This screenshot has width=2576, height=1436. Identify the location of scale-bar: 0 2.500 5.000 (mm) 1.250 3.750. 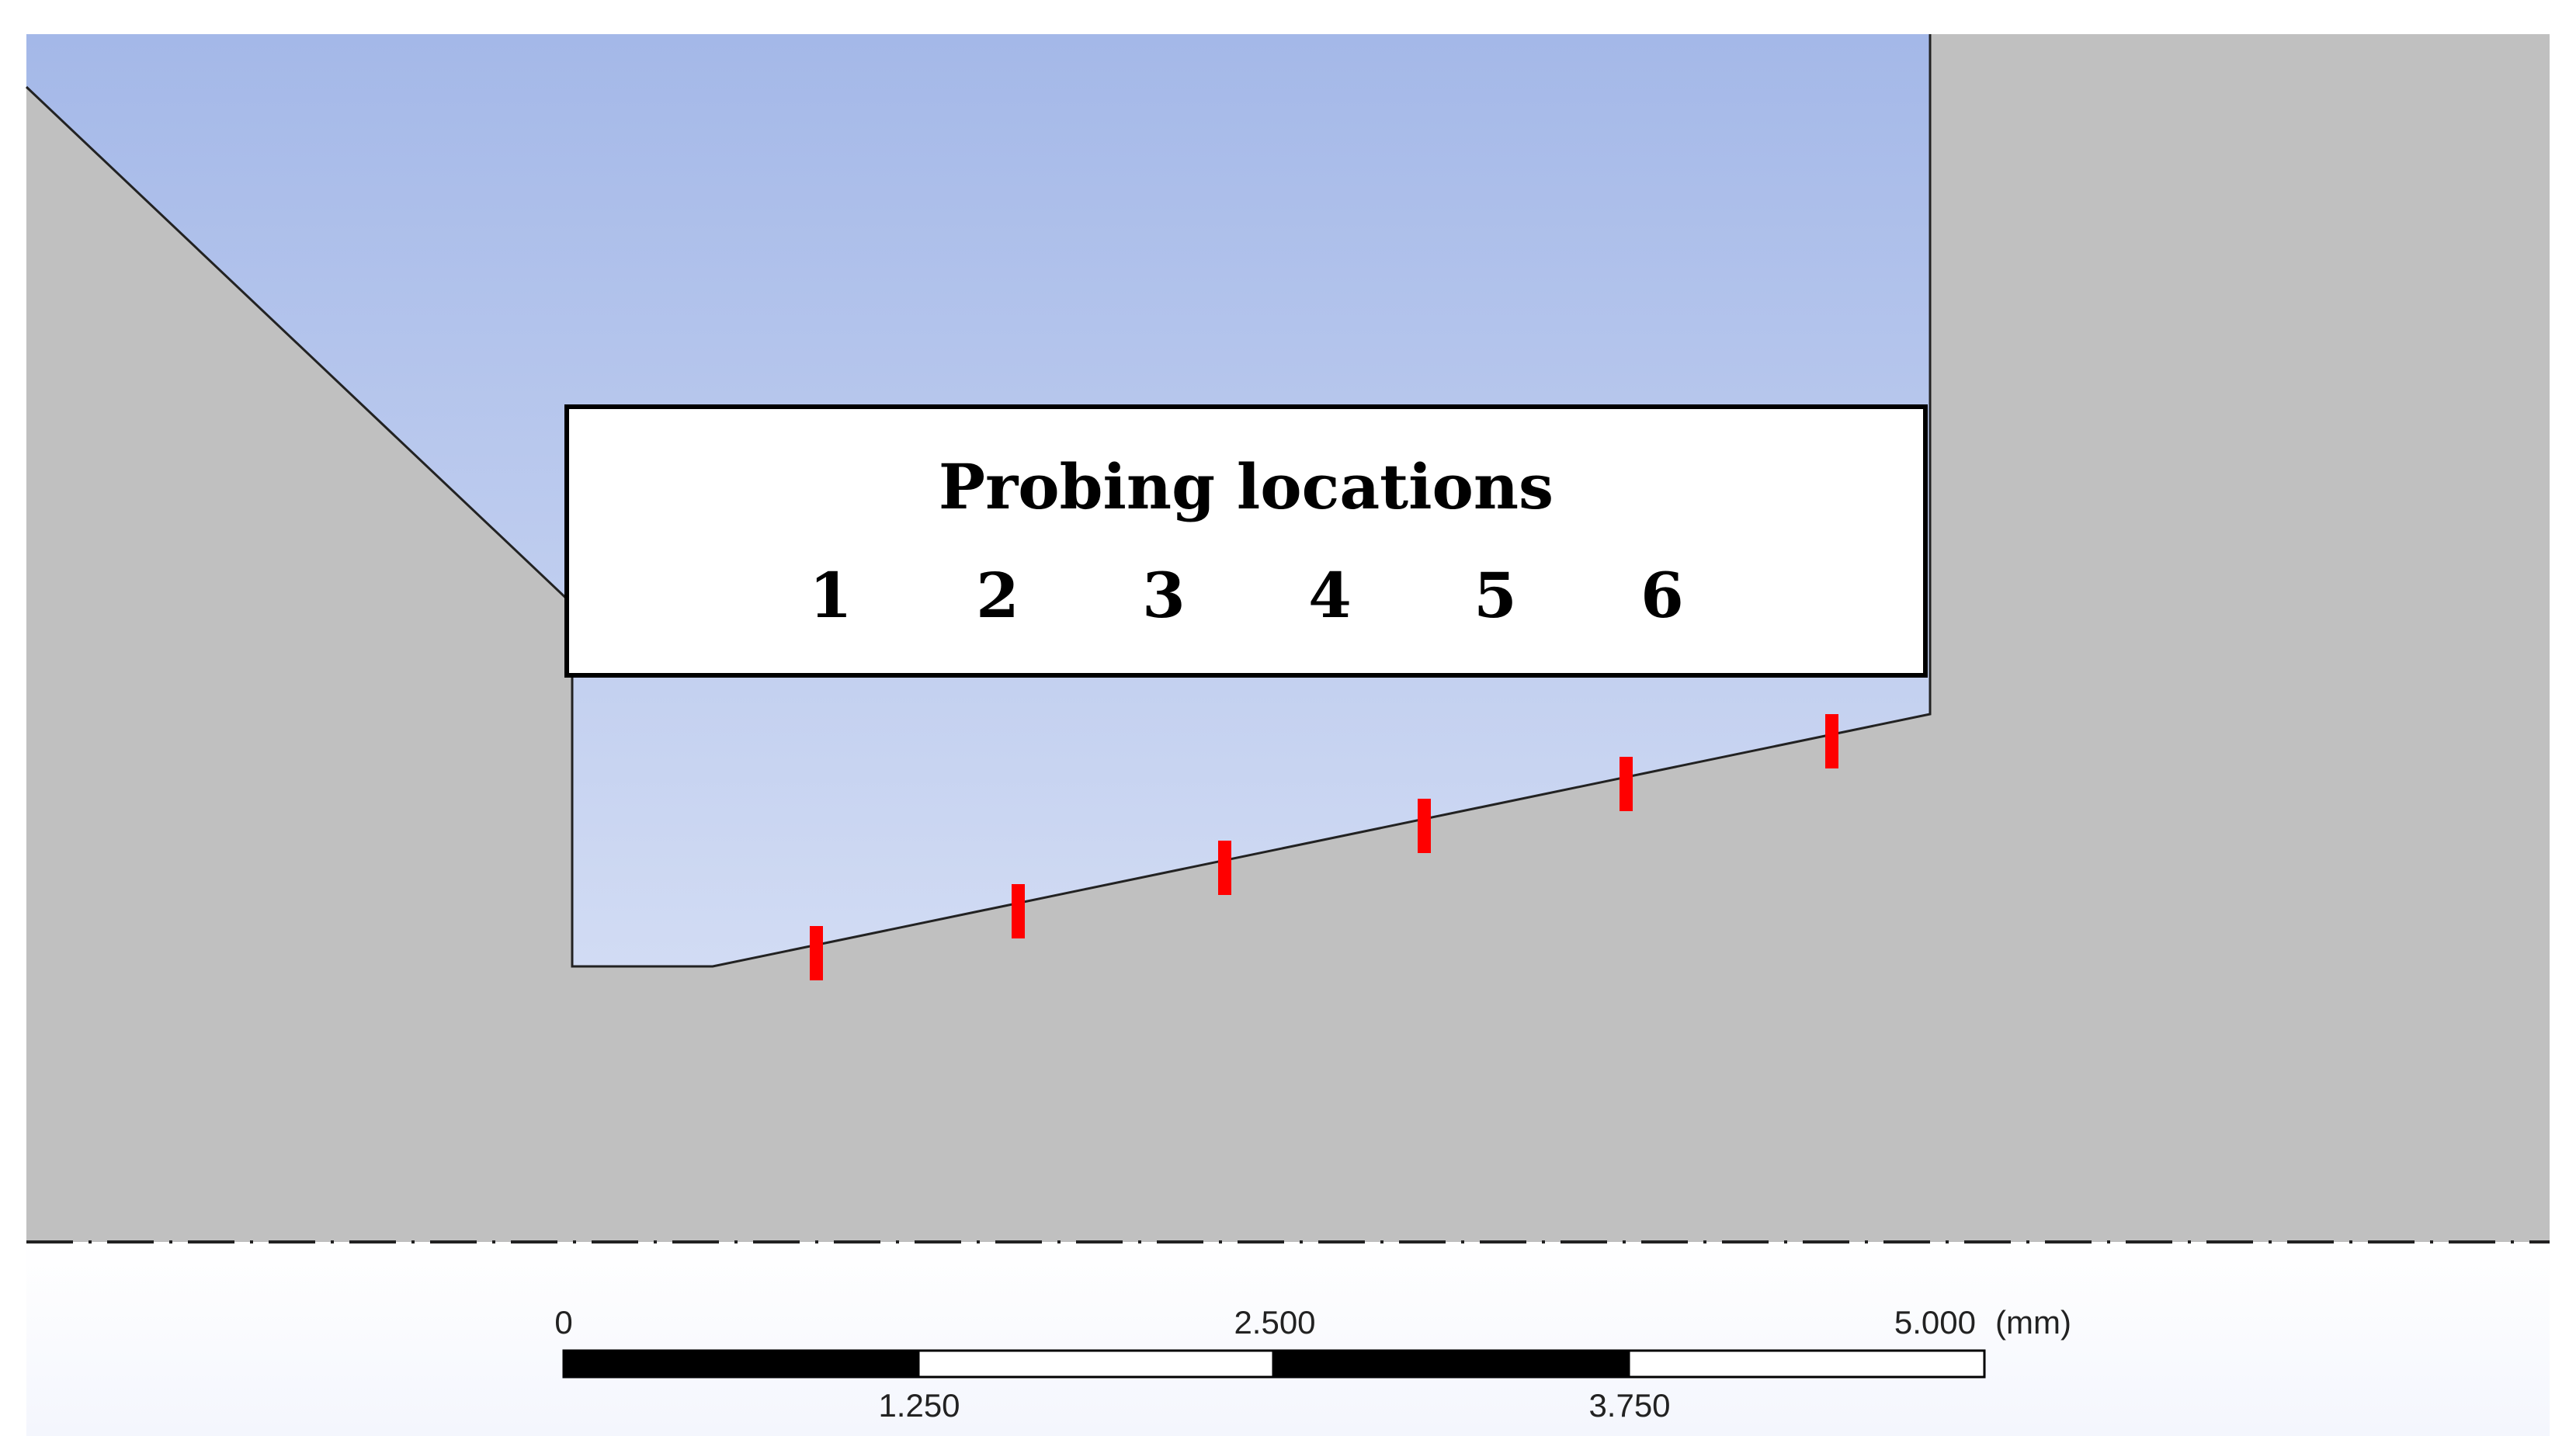
(1312, 1364).